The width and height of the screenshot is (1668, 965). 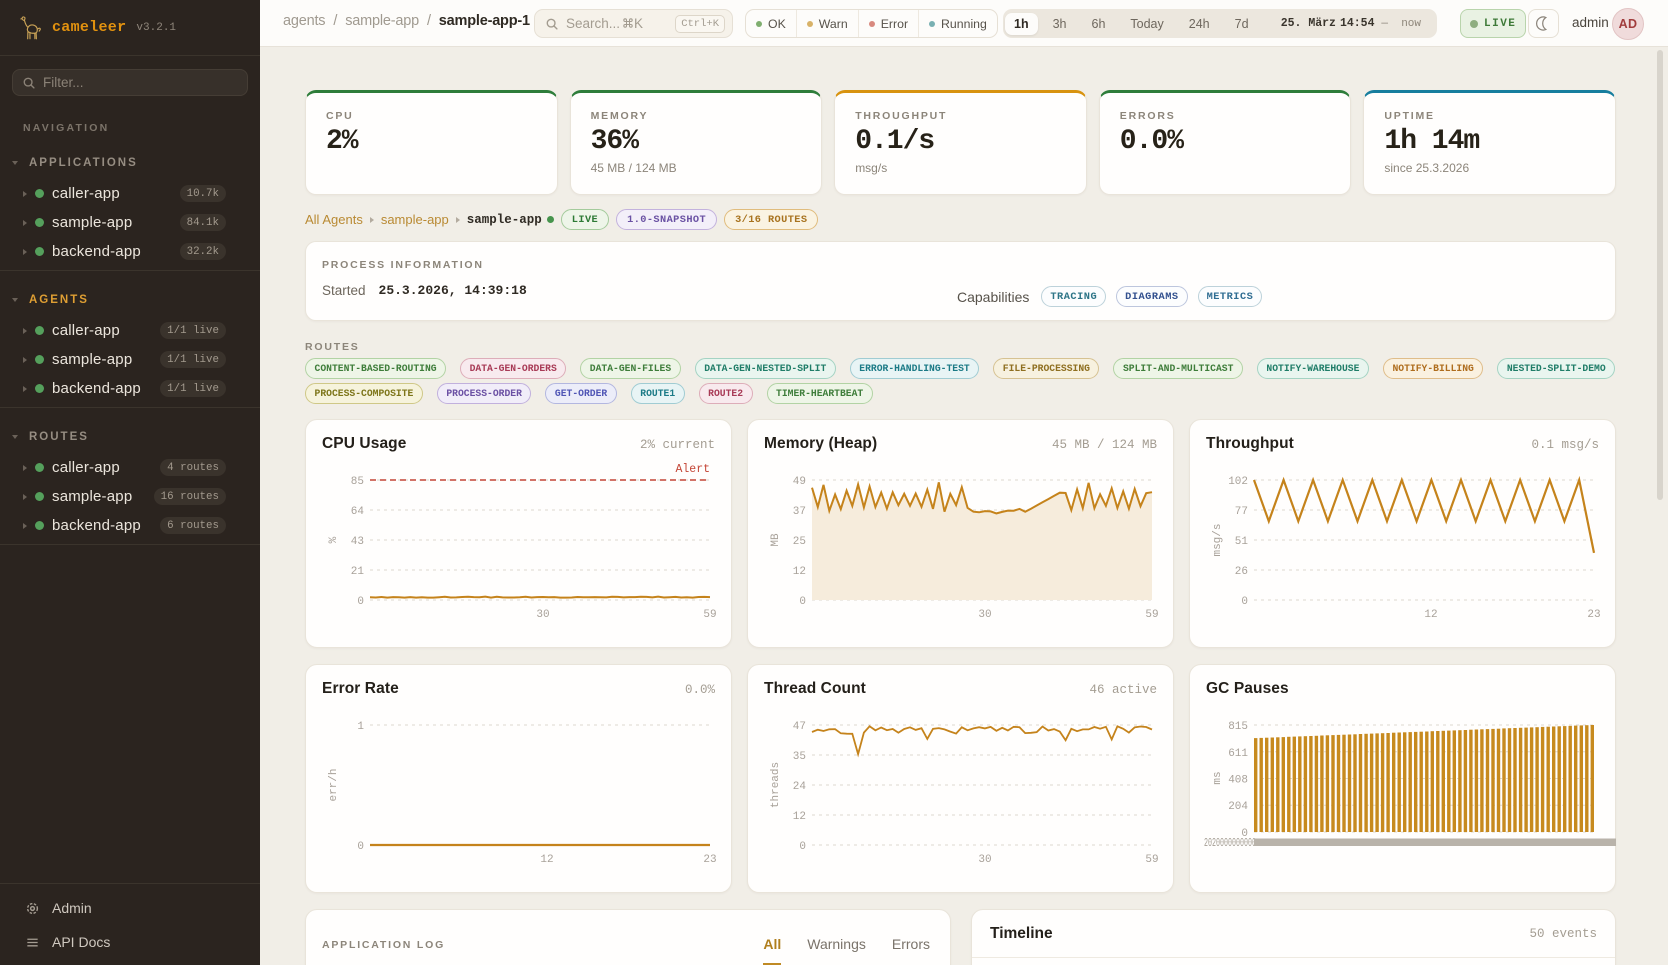 I want to click on svg-text: 64, so click(x=358, y=512).